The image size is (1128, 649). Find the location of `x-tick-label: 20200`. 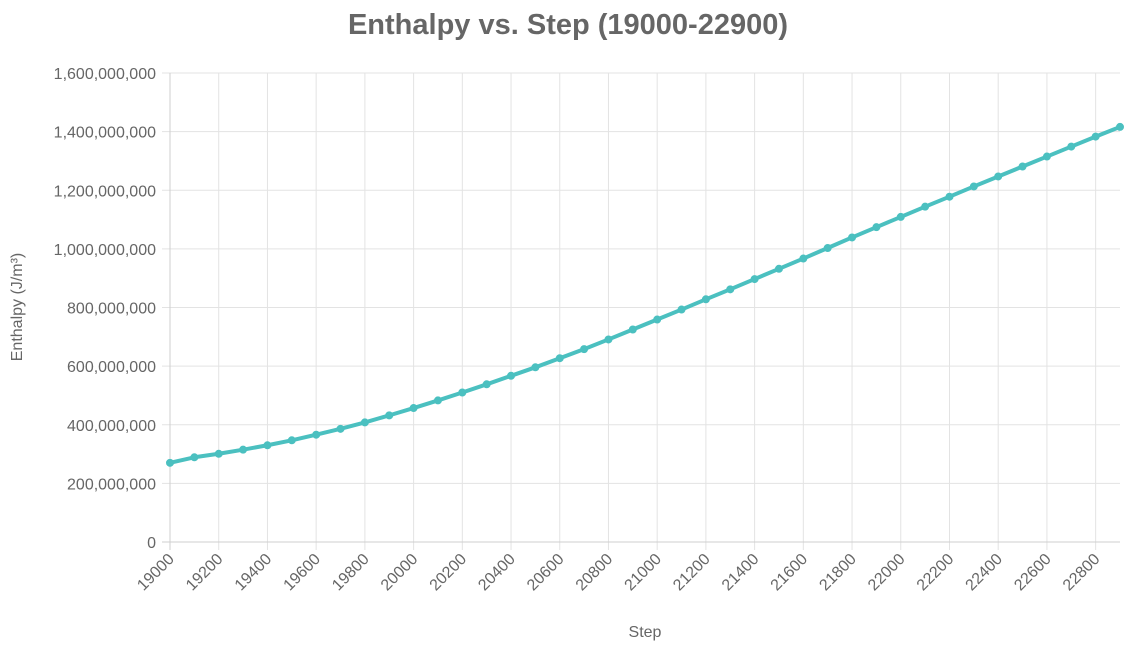

x-tick-label: 20200 is located at coordinates (449, 573).